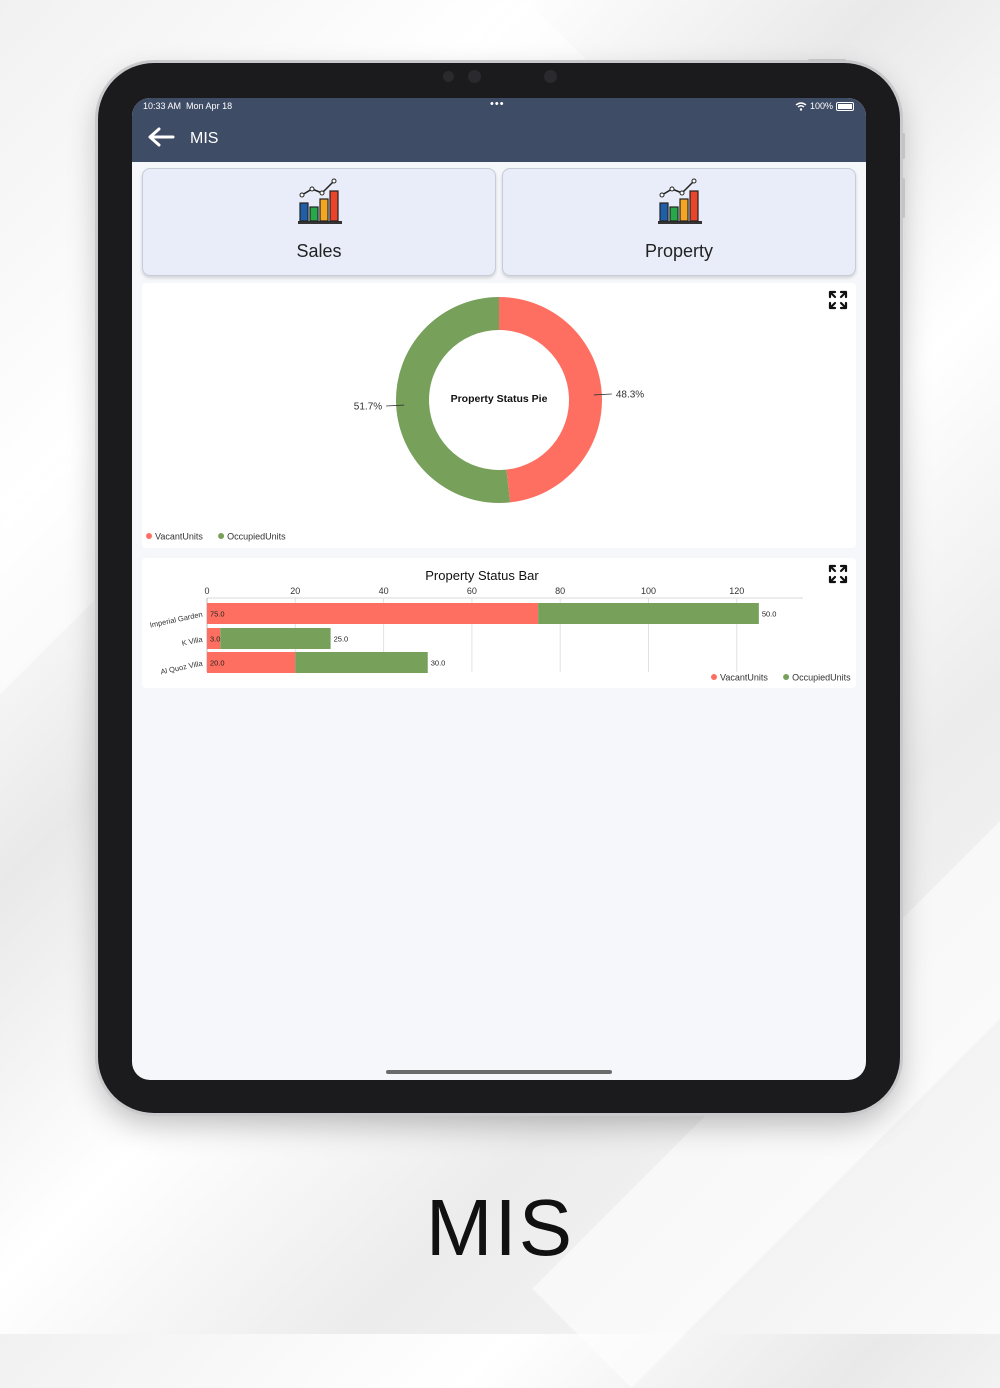 Image resolution: width=1000 pixels, height=1388 pixels. What do you see at coordinates (368, 407) in the screenshot?
I see `pie-slice-label: 51.7%` at bounding box center [368, 407].